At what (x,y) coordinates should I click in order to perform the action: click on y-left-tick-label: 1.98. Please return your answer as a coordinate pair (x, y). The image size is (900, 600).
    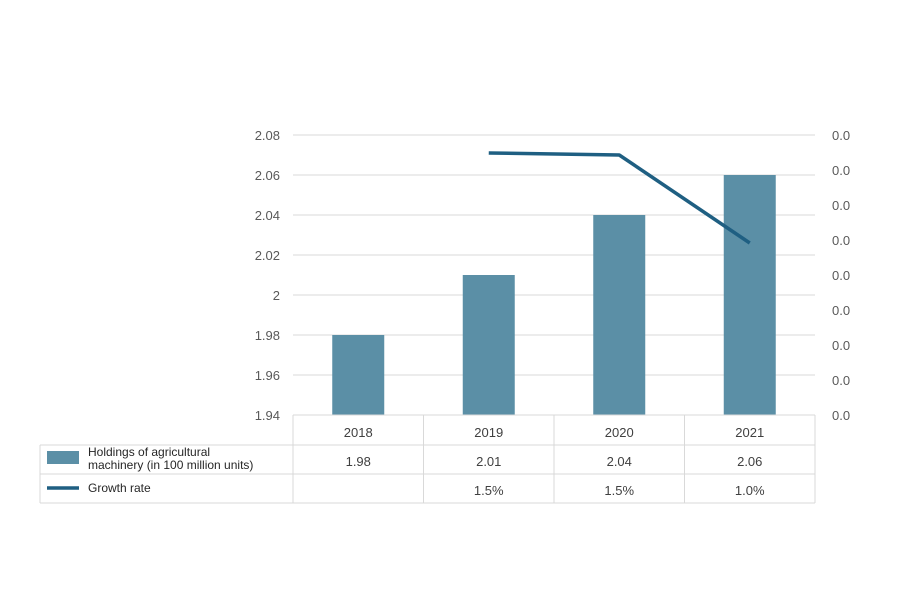
    Looking at the image, I should click on (267, 335).